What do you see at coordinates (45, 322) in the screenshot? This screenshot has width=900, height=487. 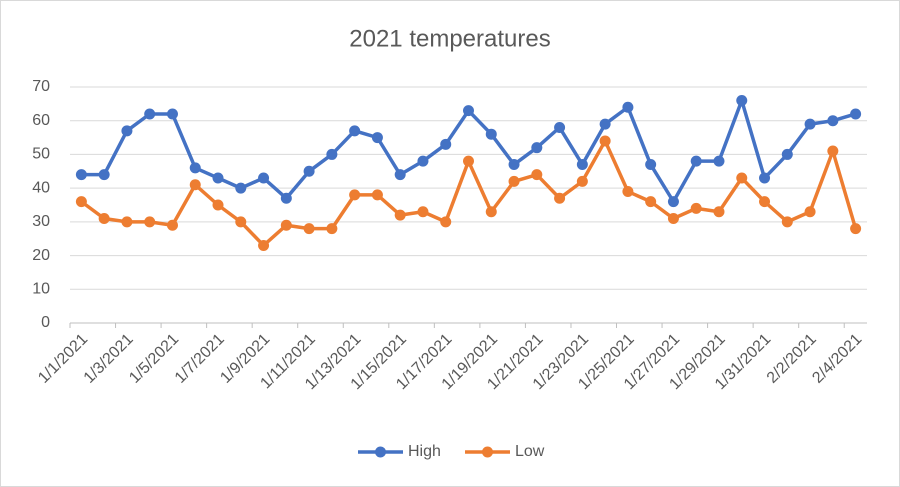 I see `y-tick-label: 0` at bounding box center [45, 322].